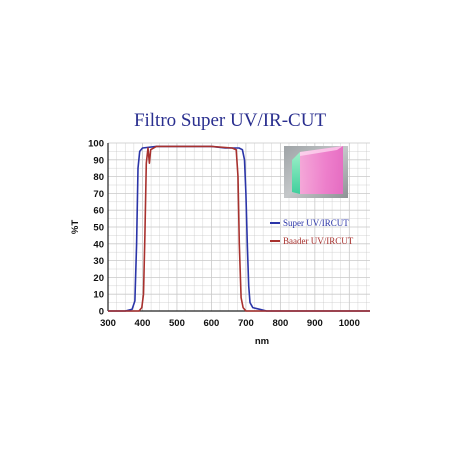 The image size is (455, 455). Describe the element at coordinates (96, 144) in the screenshot. I see `y-tick-label: 100` at that location.